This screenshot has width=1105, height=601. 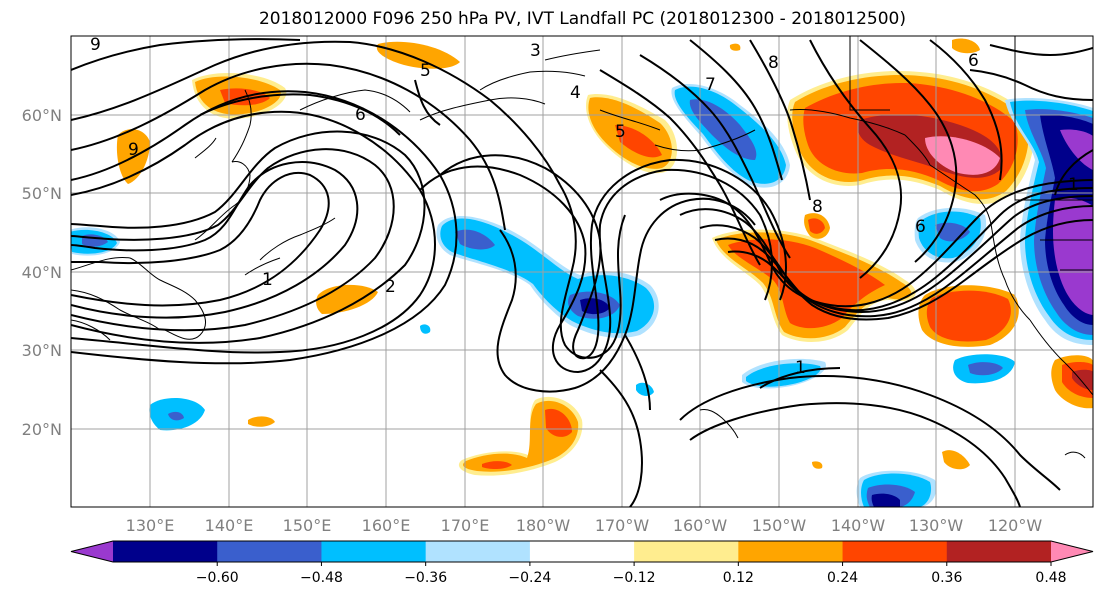 I want to click on colorbar-tick-label: 0.12, so click(x=738, y=578).